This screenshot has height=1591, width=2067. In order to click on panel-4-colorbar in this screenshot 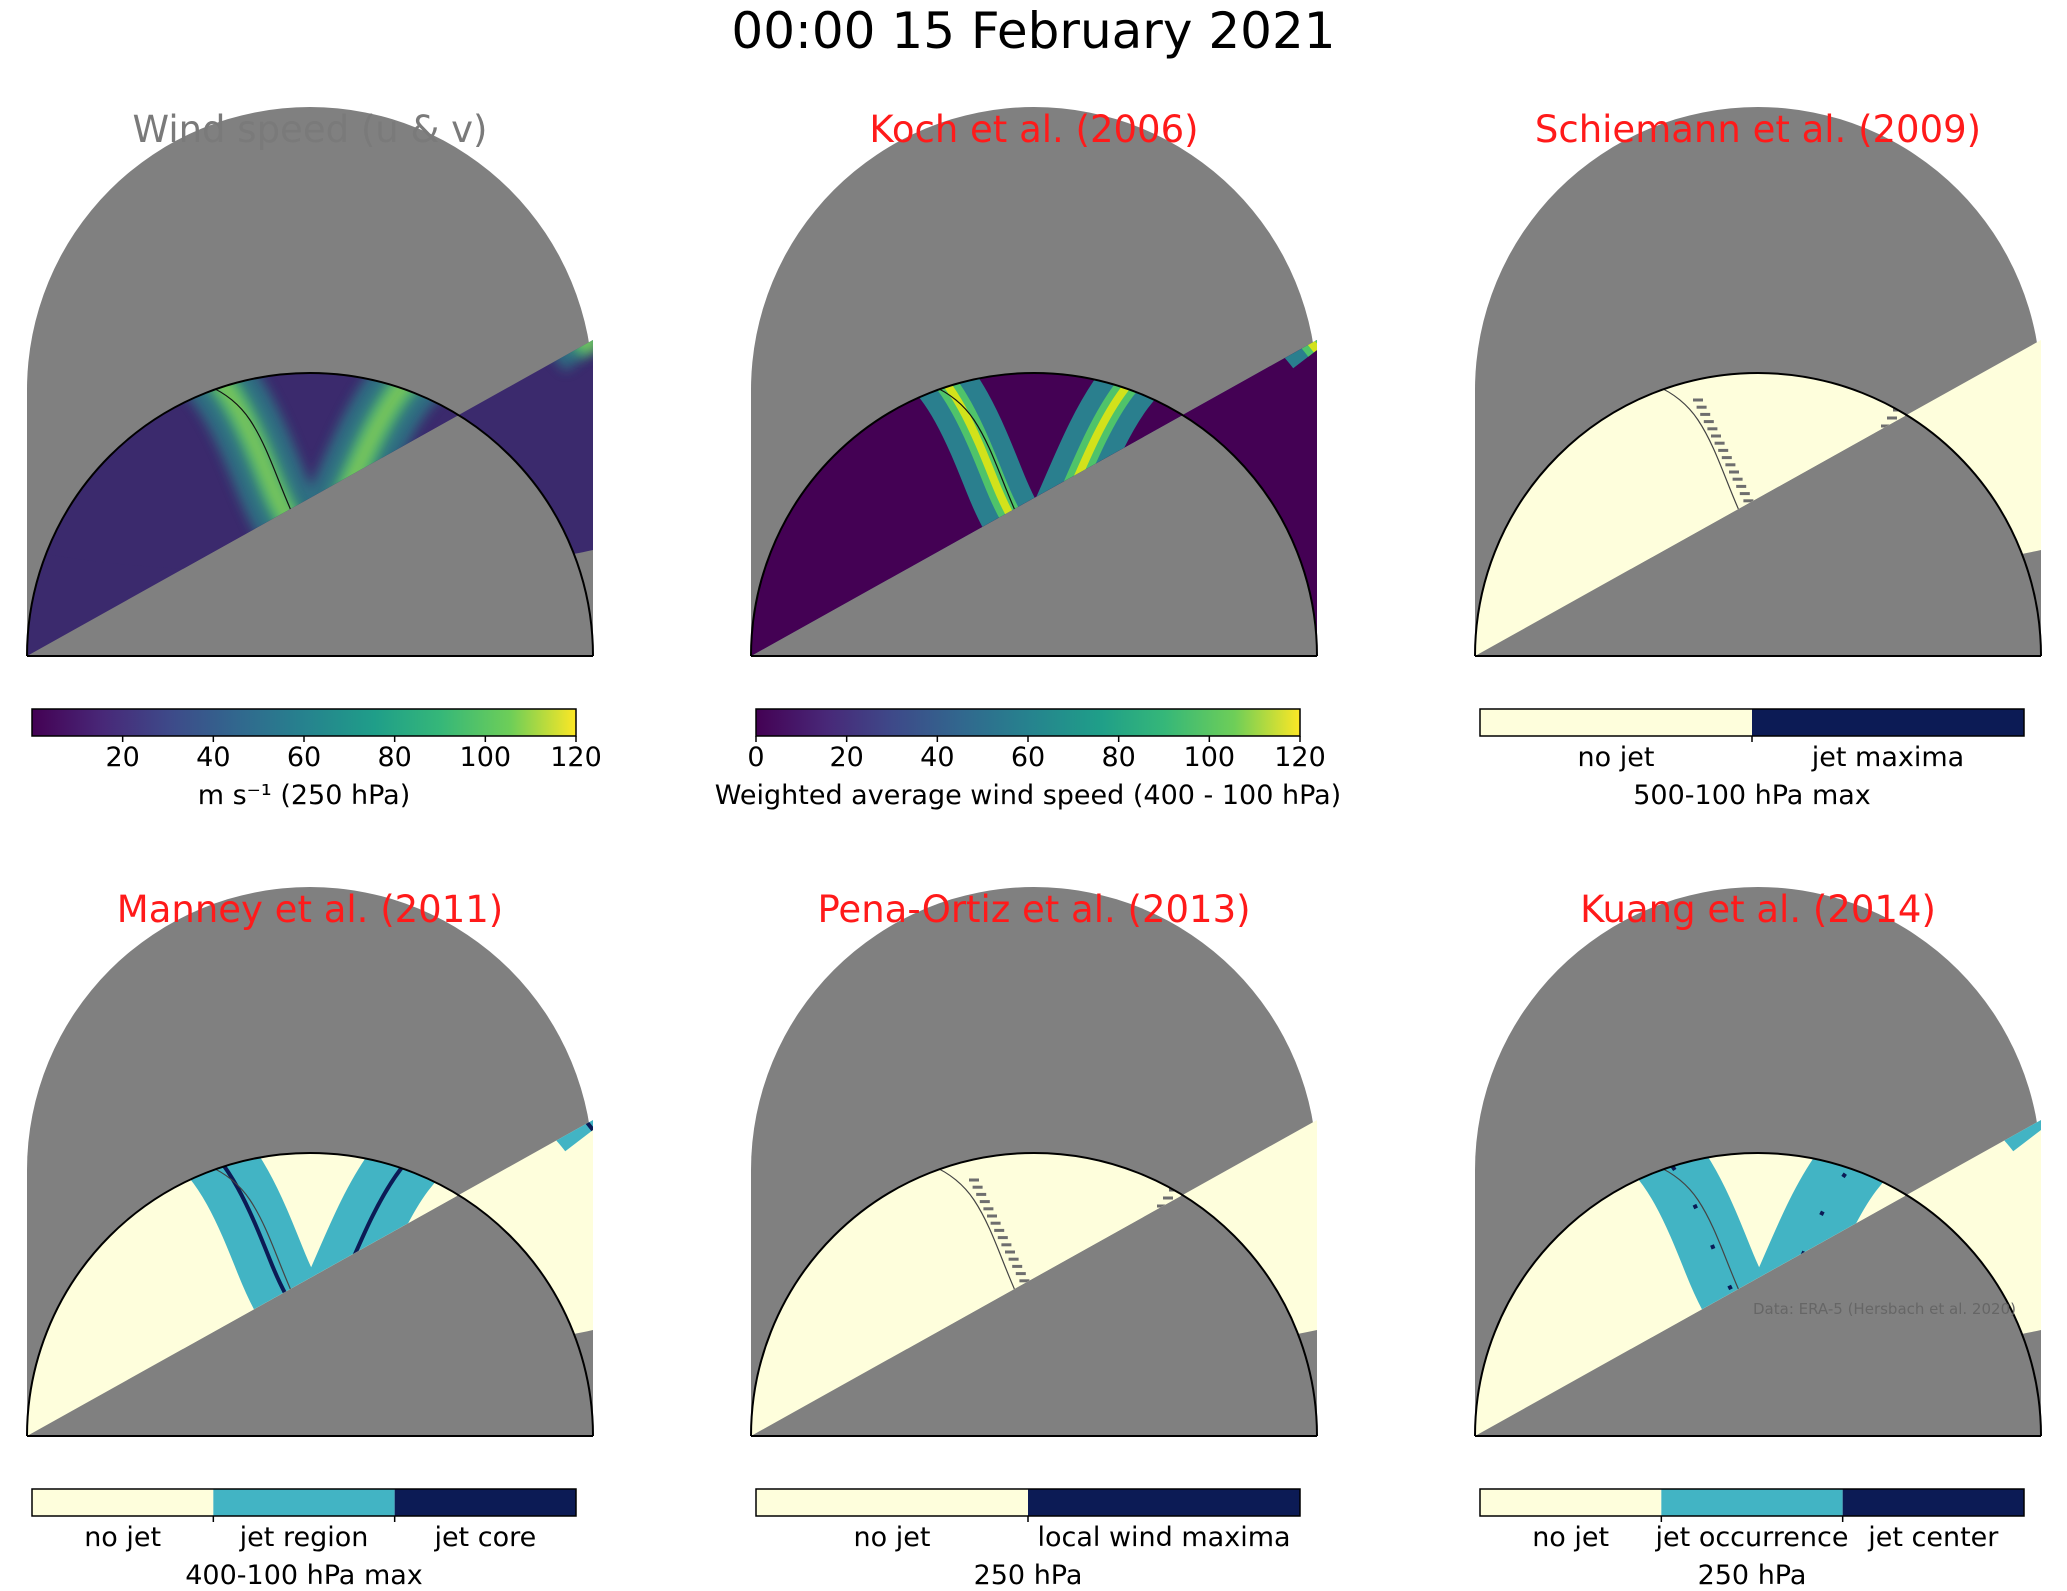, I will do `click(304, 1505)`.